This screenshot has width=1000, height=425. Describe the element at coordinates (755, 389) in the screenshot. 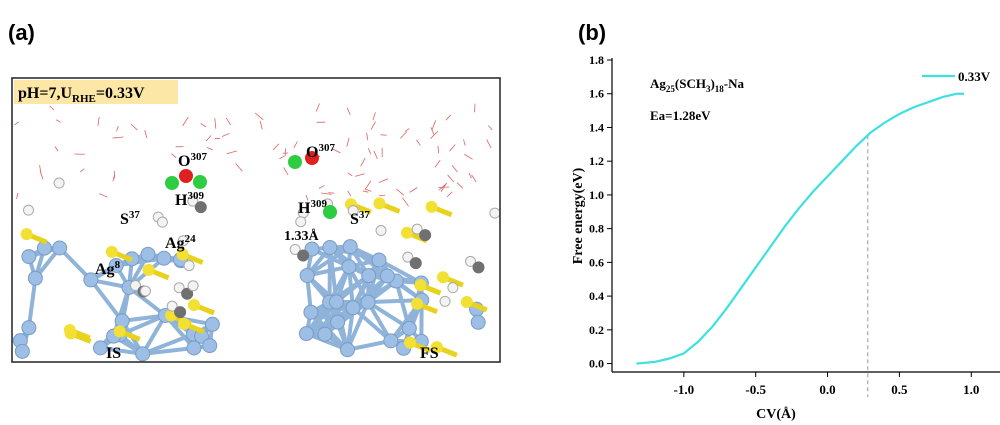

I see `x-tick-label: -0.5` at that location.